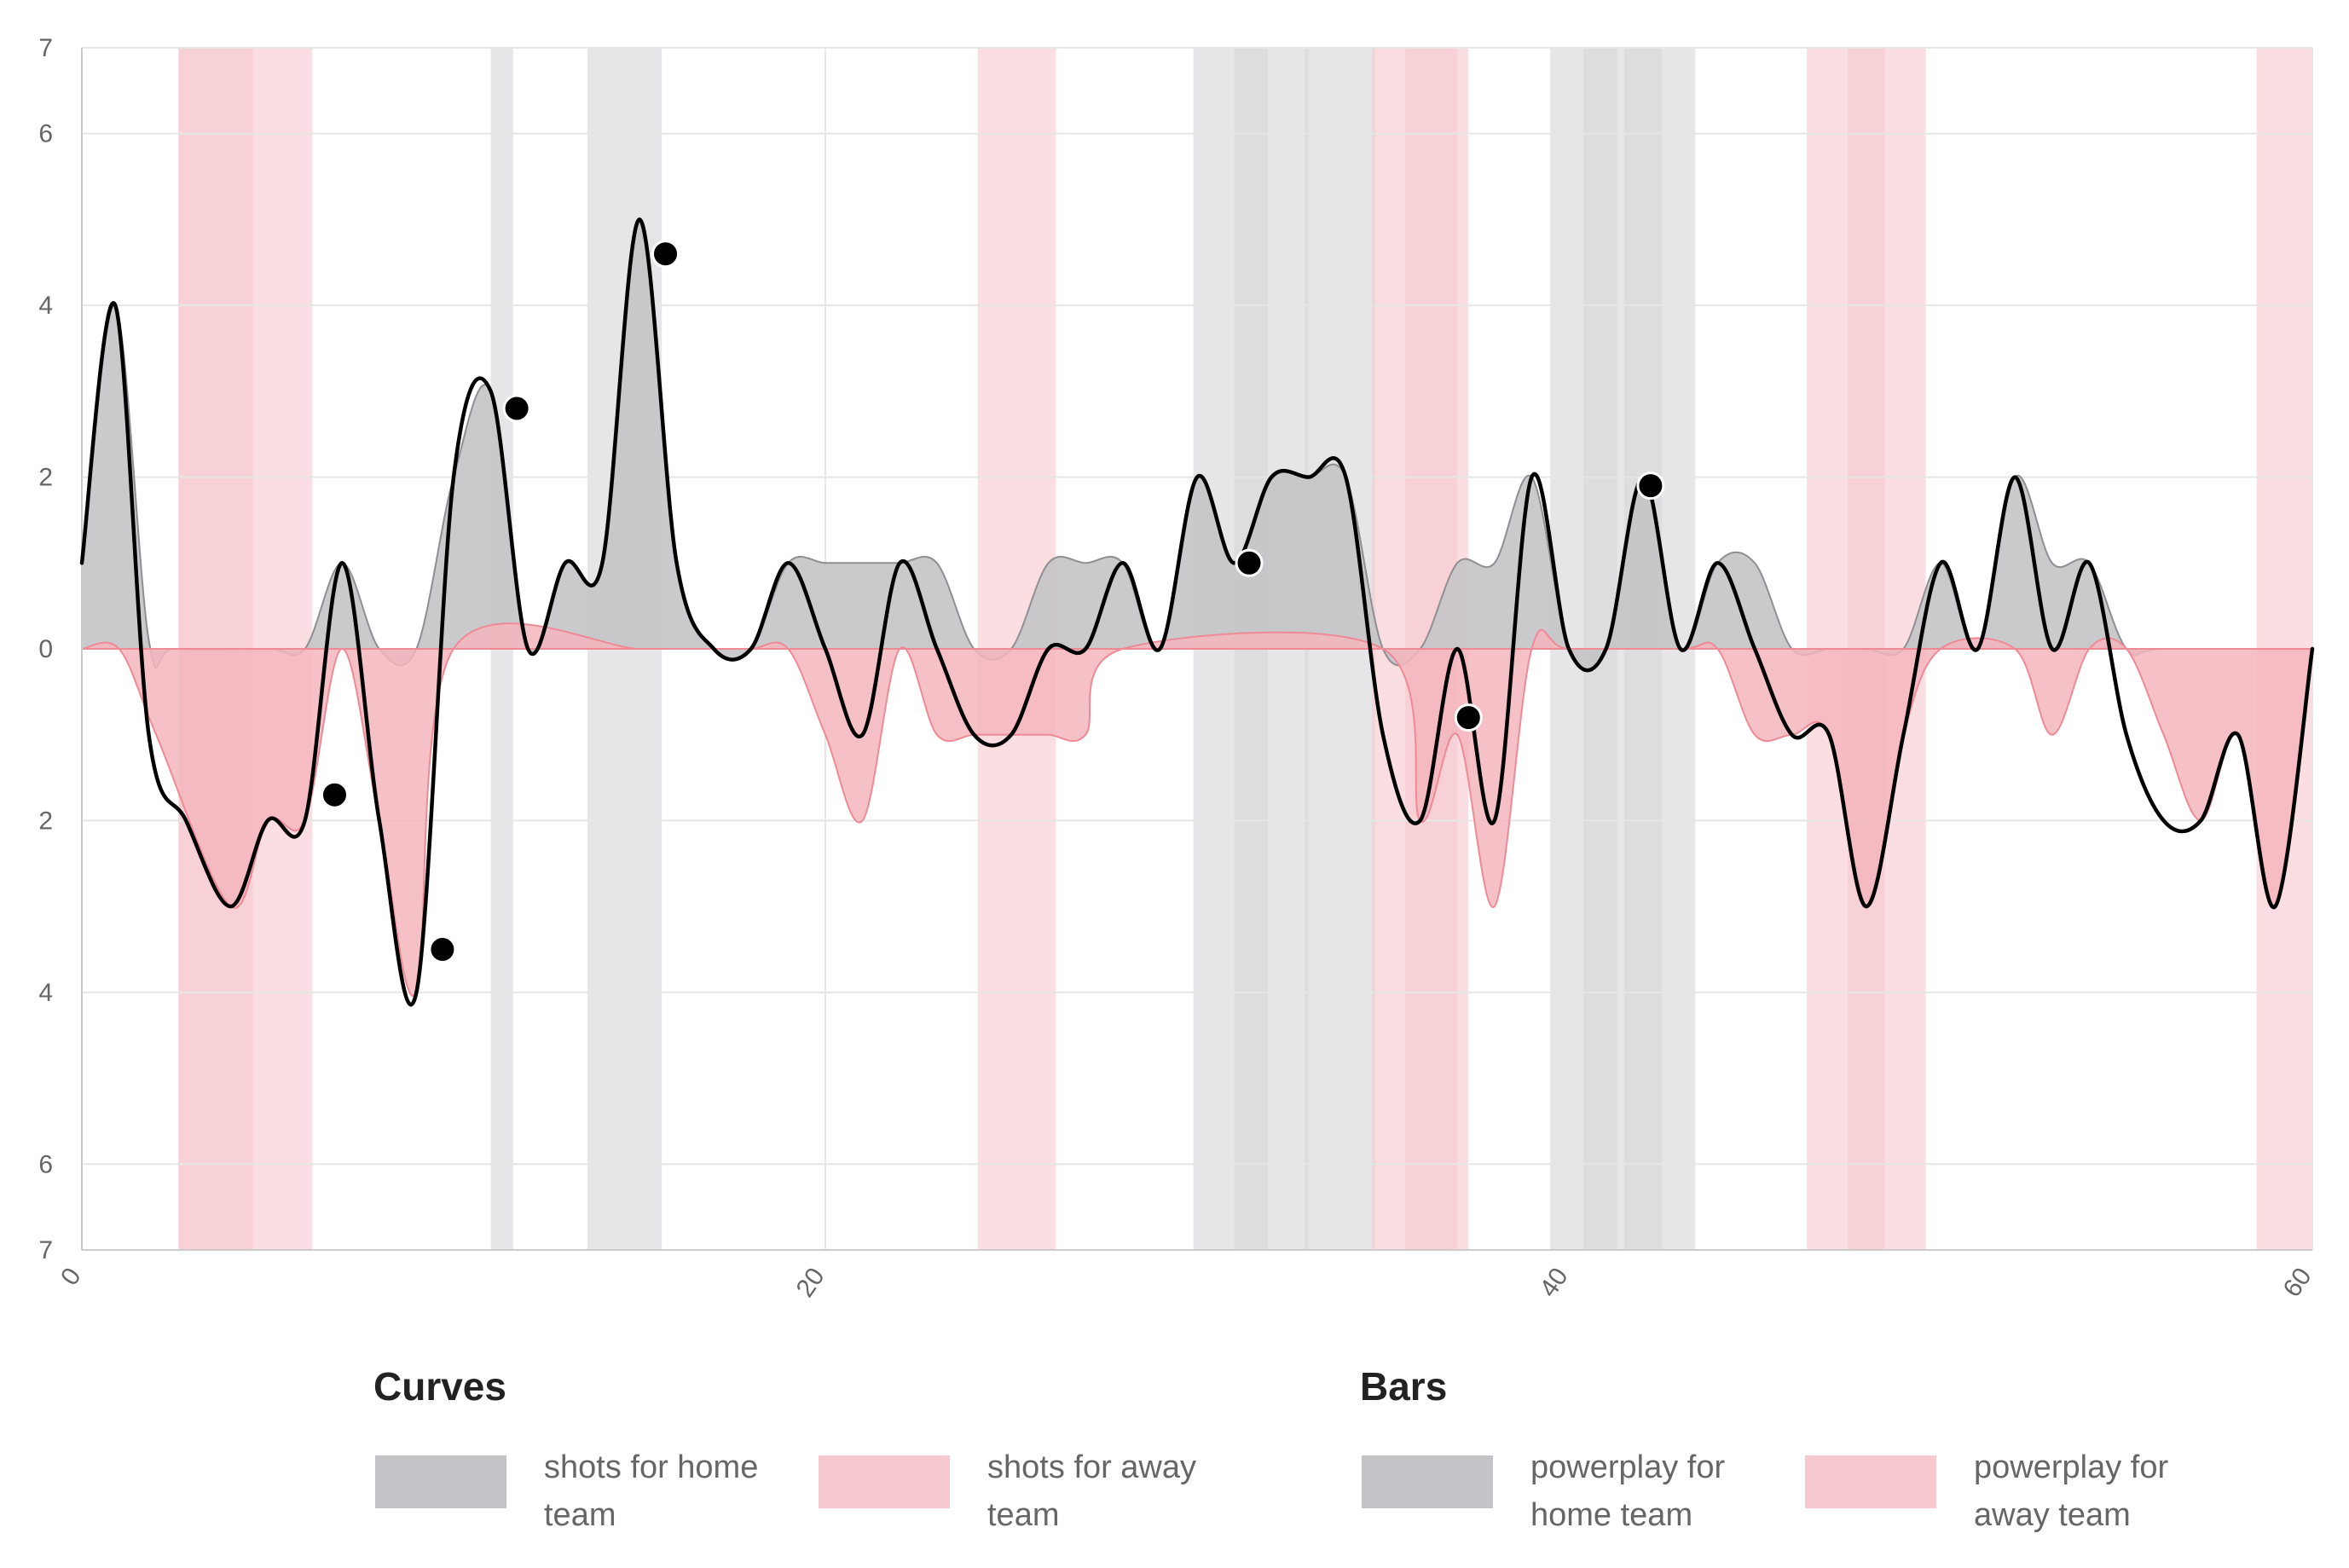 The height and width of the screenshot is (1568, 2349). What do you see at coordinates (651, 1467) in the screenshot?
I see `legend-label-0-0: shots for home` at bounding box center [651, 1467].